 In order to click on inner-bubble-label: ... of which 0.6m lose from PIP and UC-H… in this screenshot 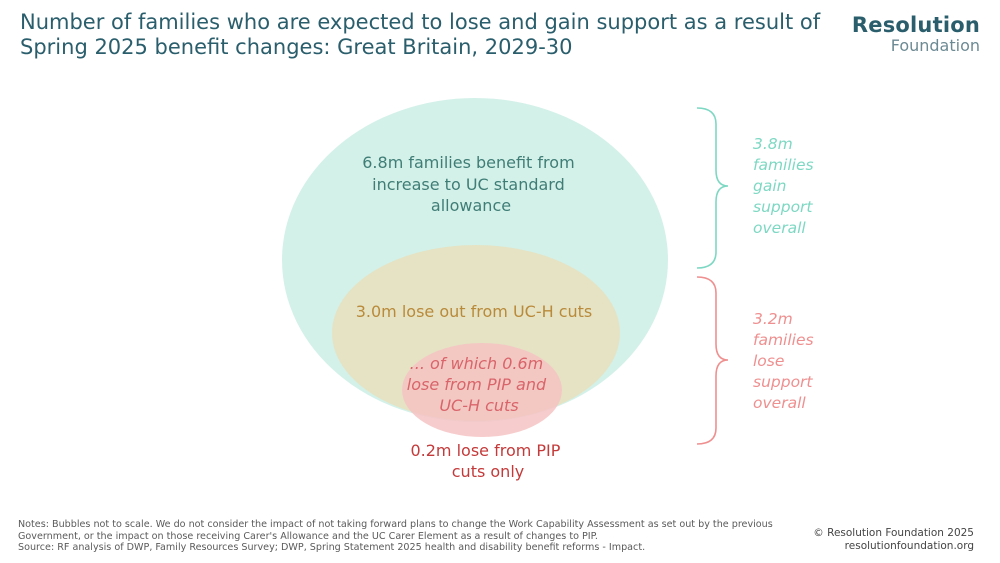, I will do `click(479, 384)`.